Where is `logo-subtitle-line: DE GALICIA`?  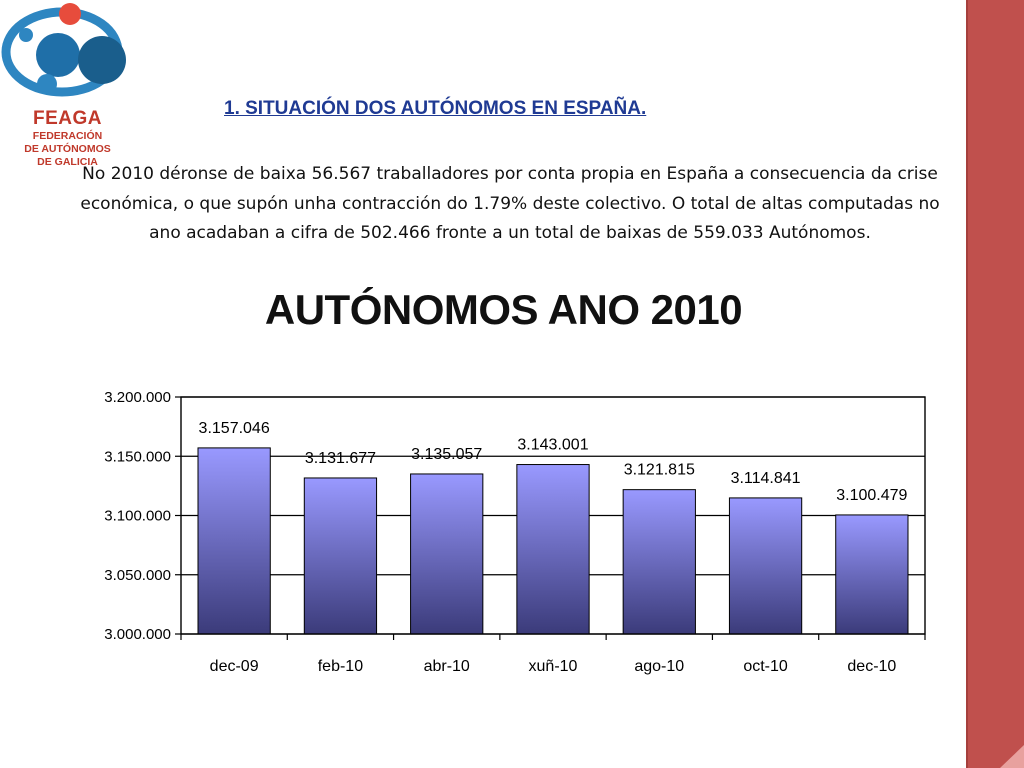
logo-subtitle-line: DE GALICIA is located at coordinates (67, 162).